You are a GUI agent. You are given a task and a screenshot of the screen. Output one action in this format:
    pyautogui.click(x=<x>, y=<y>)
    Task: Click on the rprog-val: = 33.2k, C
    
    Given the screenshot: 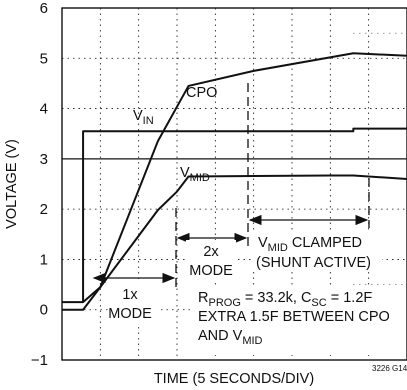 What is the action you would take?
    pyautogui.click(x=276, y=298)
    